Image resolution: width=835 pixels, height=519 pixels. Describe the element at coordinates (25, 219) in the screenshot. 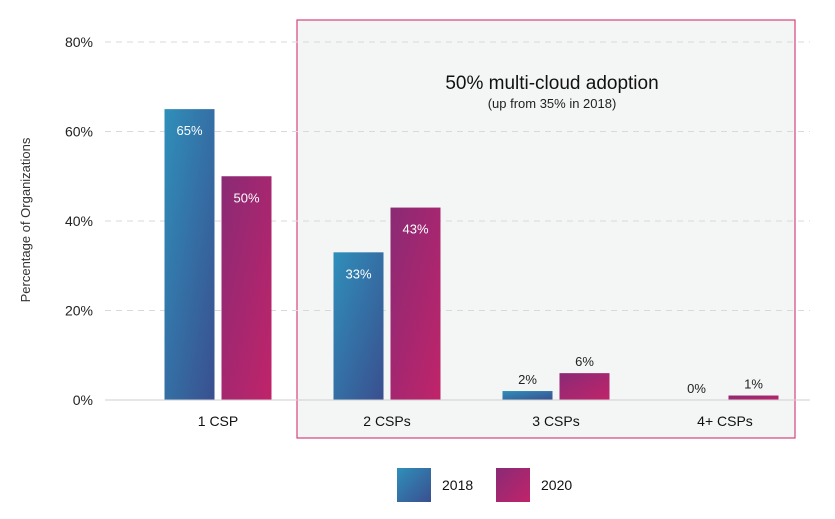

I see `y-axis-label: Percentage of Organizations` at that location.